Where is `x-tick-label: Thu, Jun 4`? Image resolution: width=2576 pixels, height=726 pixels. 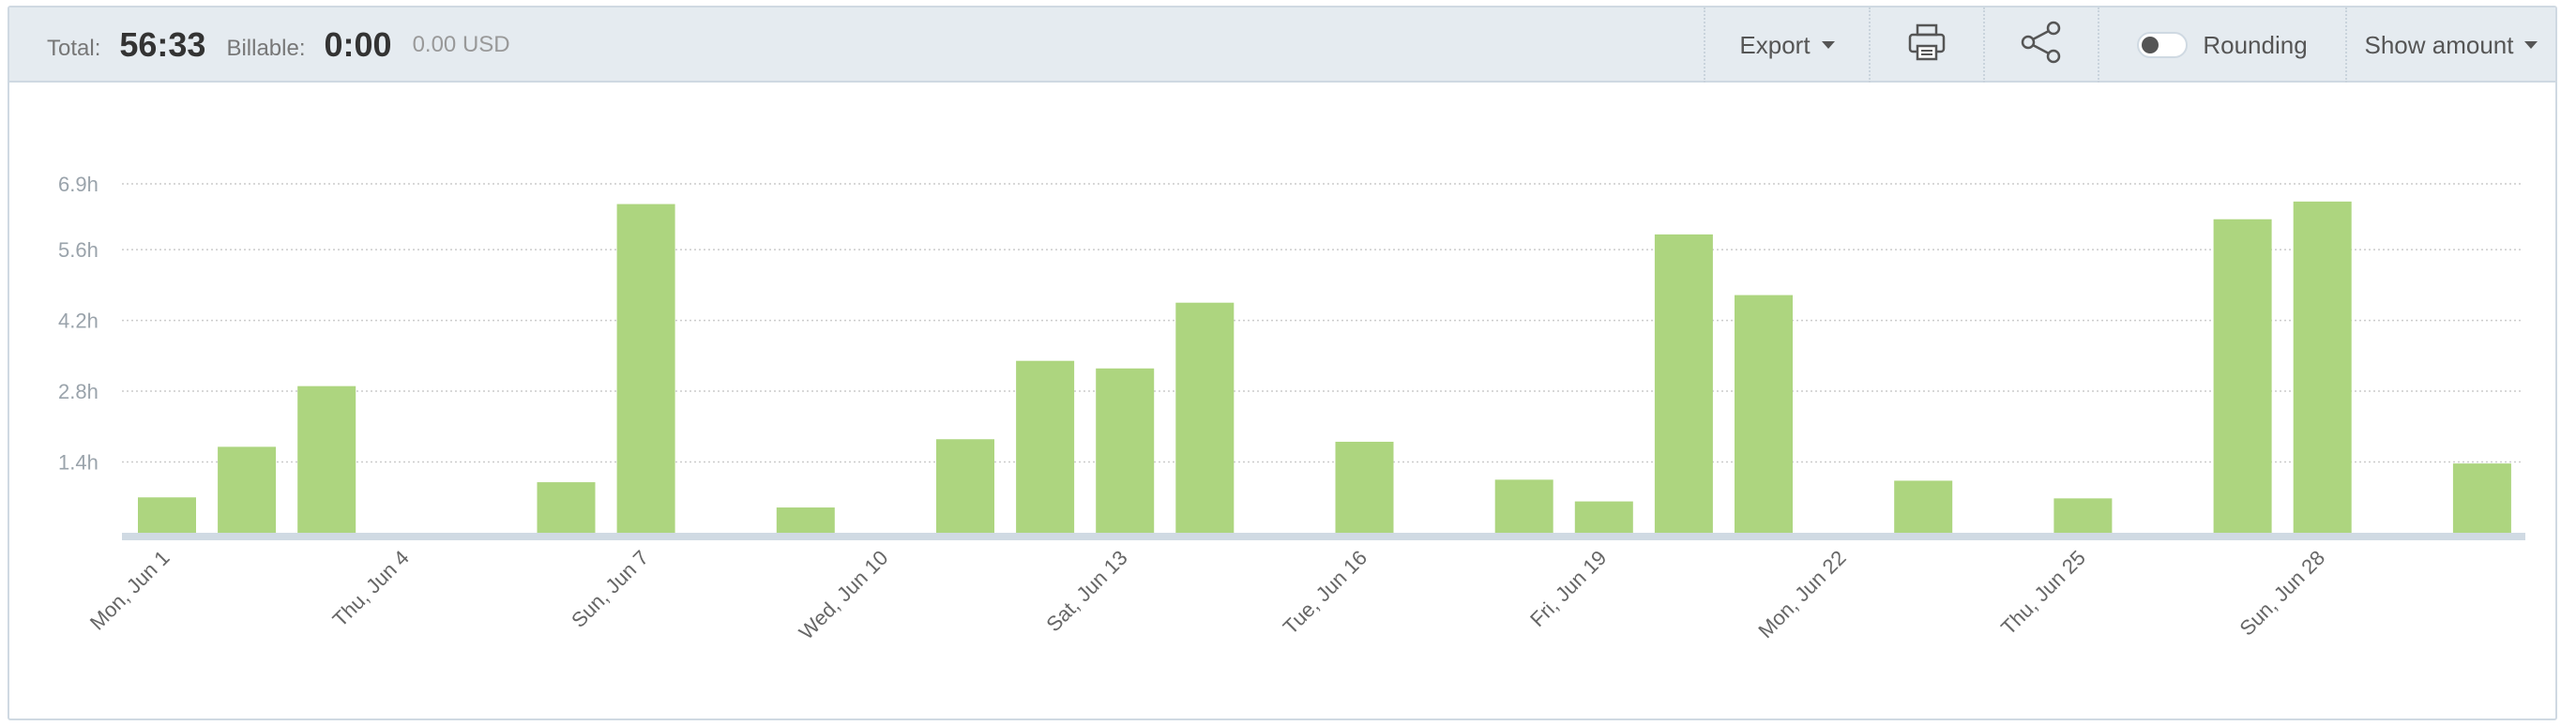 x-tick-label: Thu, Jun 4 is located at coordinates (371, 588).